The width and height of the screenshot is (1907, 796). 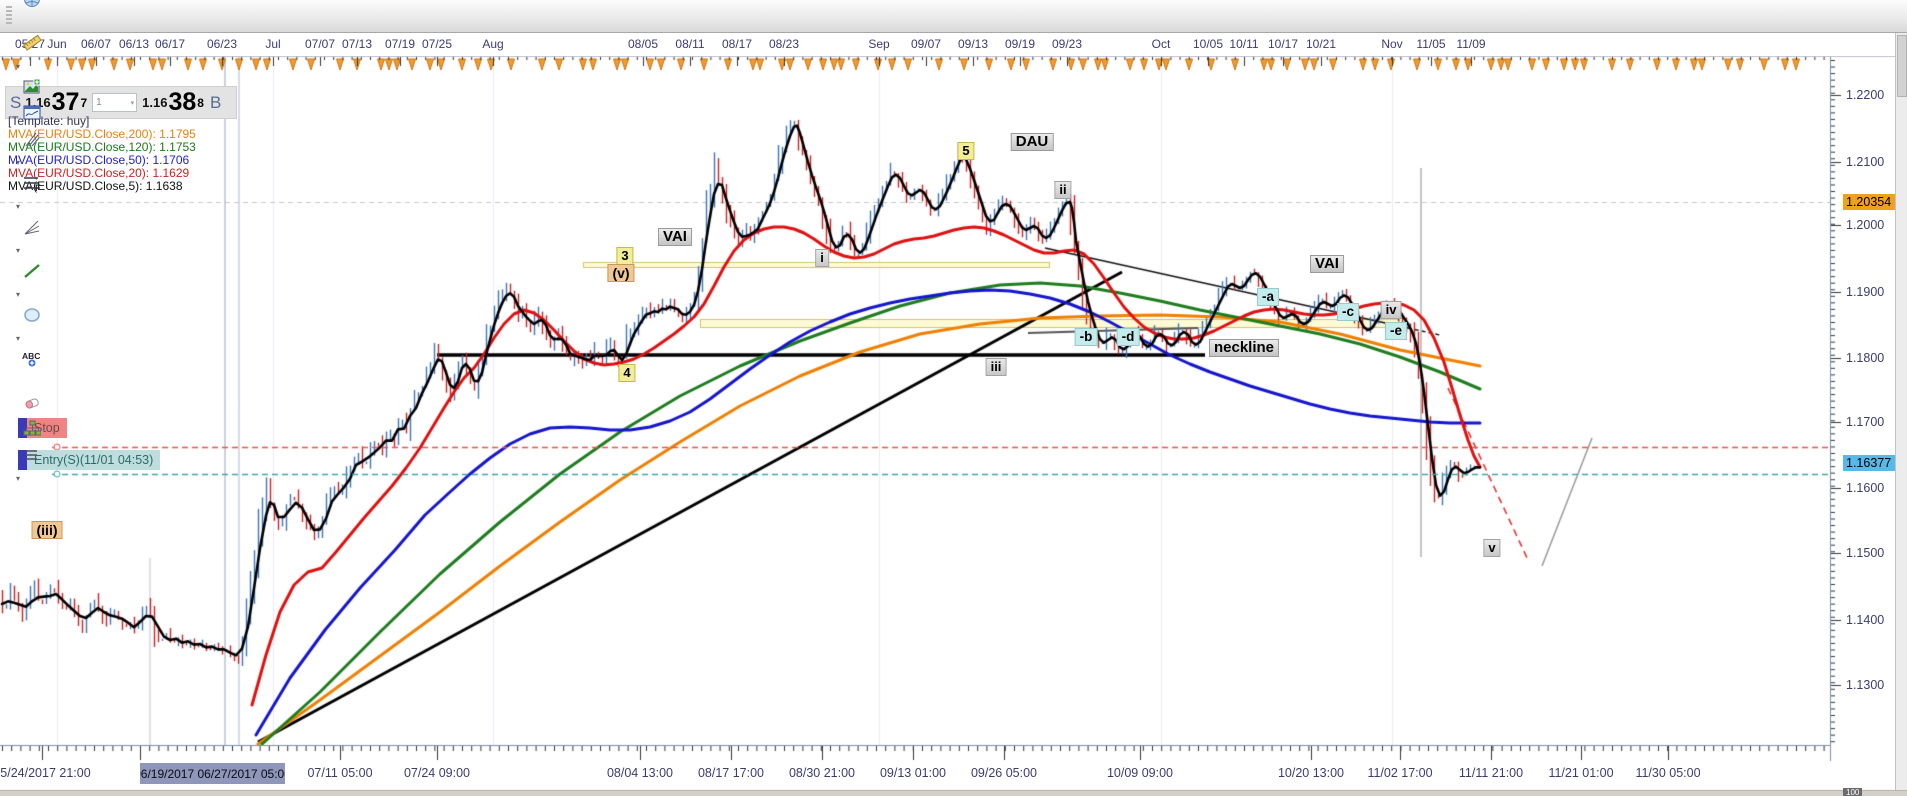 What do you see at coordinates (1268, 297) in the screenshot?
I see `wave-a-label: -a` at bounding box center [1268, 297].